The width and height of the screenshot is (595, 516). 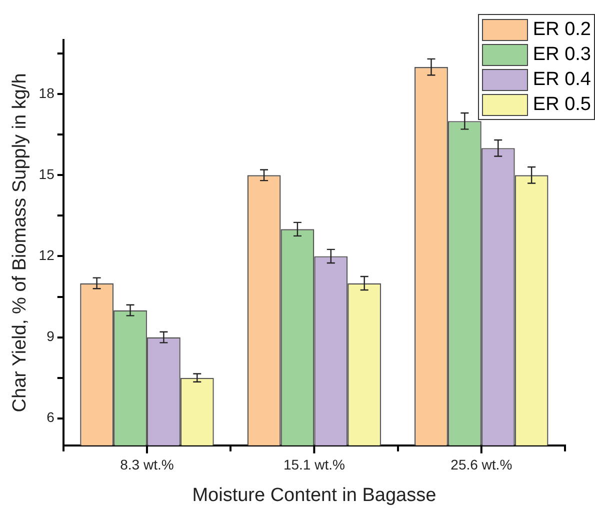 I want to click on legend-label: ER 0.2, so click(x=561, y=30).